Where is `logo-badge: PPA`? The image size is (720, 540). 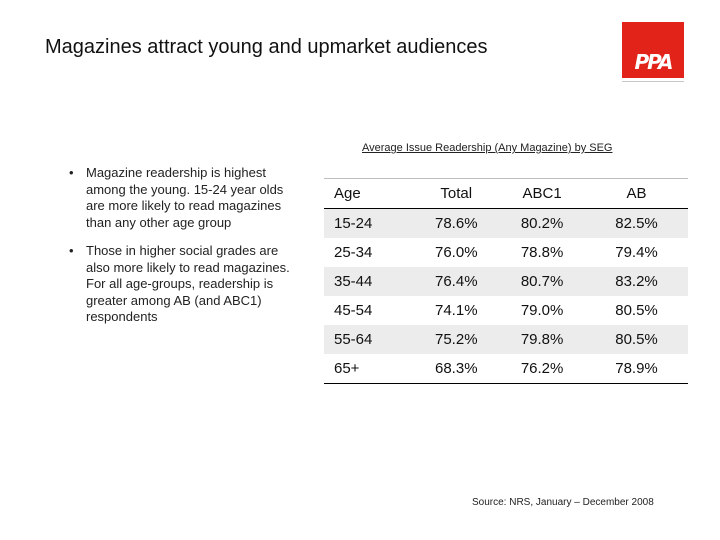 logo-badge: PPA is located at coordinates (653, 50).